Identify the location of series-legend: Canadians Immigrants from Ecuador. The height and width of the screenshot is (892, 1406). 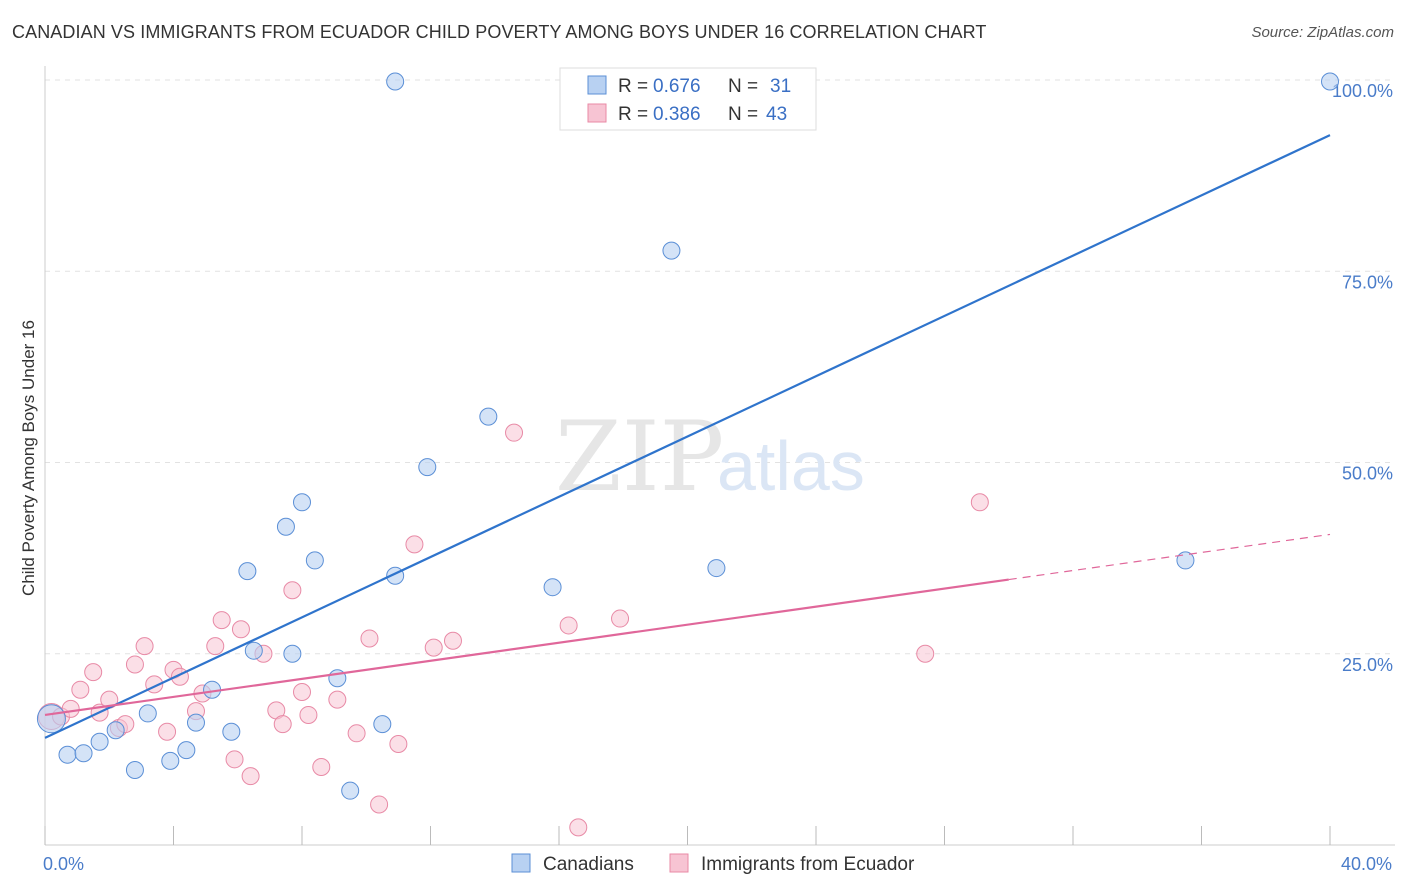
(713, 864).